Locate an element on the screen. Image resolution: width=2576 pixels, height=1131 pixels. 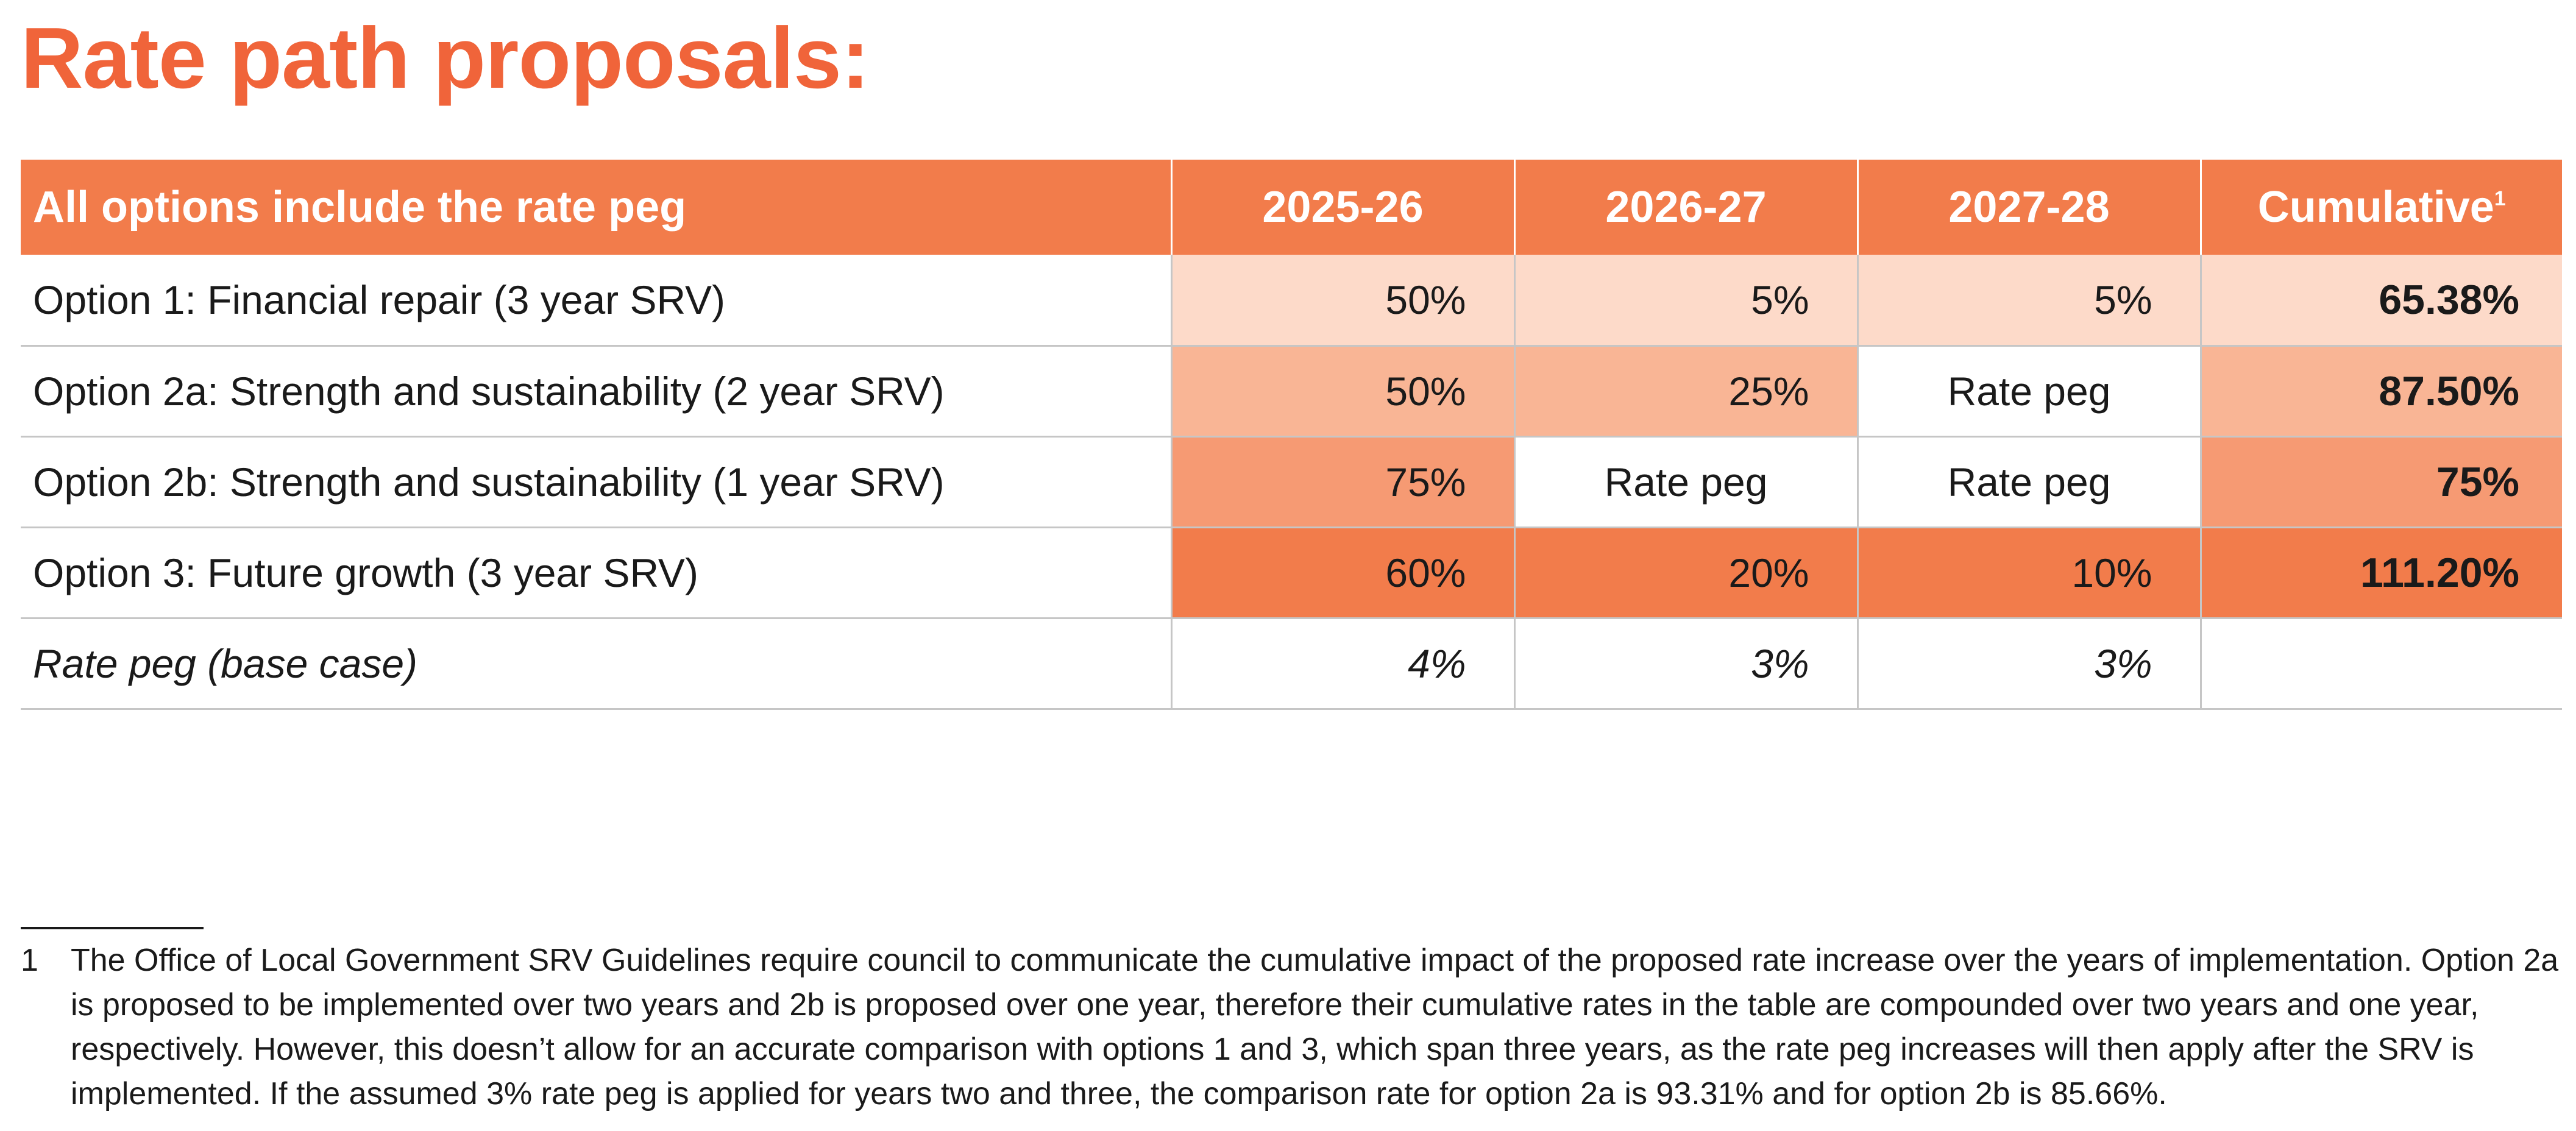
row-label-option-3: Option 3: Future growth (3 year SRV) is located at coordinates (596, 573).